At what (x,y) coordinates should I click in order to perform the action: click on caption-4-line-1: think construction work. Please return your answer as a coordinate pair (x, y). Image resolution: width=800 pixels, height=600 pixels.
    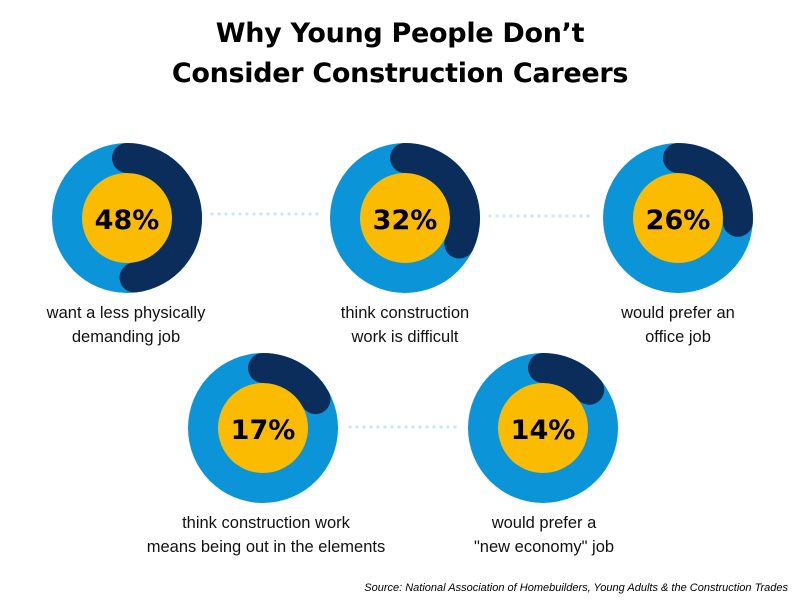
    Looking at the image, I should click on (266, 523).